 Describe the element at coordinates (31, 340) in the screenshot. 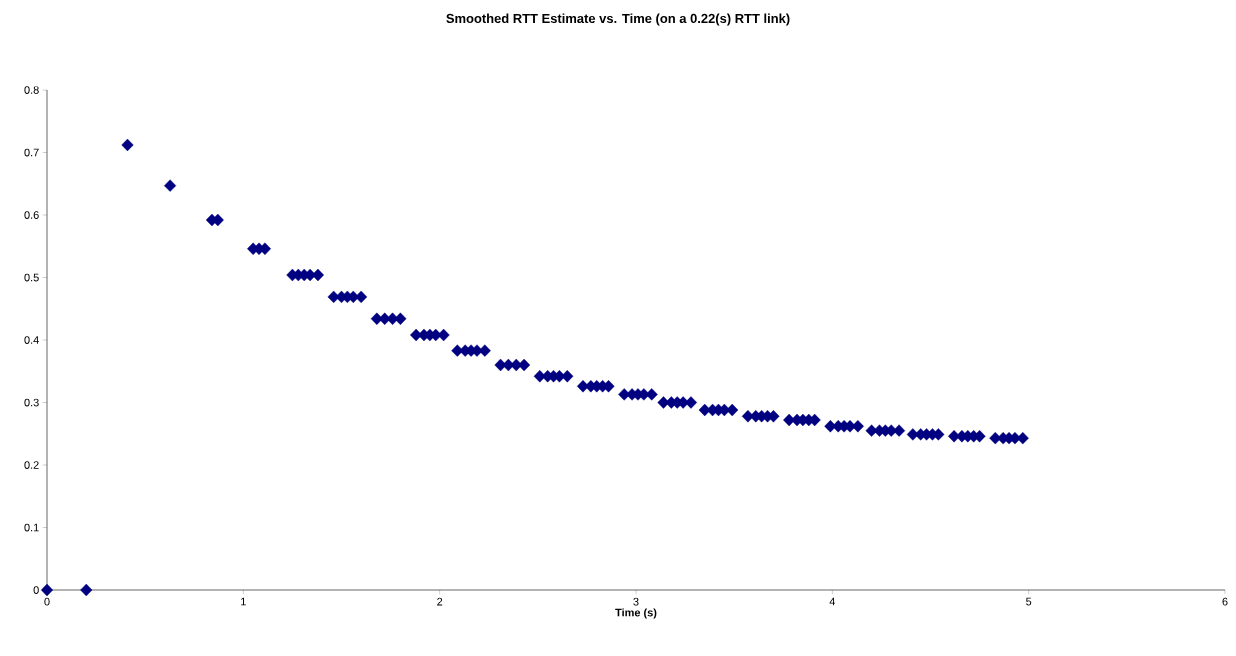

I see `y-tick-label: 0.4` at that location.